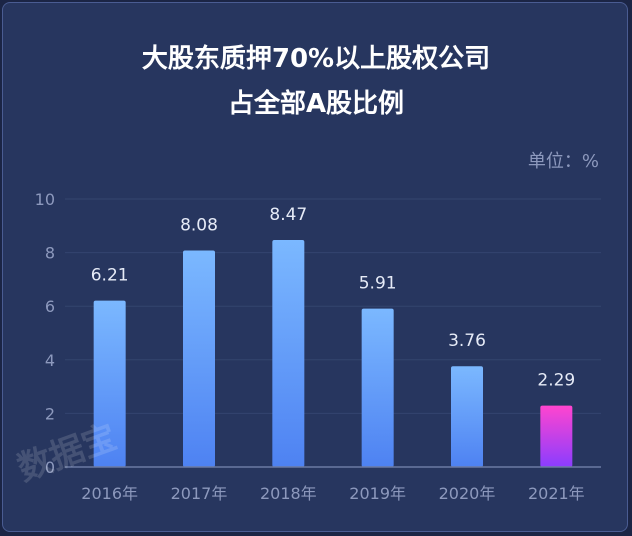  What do you see at coordinates (50, 413) in the screenshot?
I see `y-tick-label: 2` at bounding box center [50, 413].